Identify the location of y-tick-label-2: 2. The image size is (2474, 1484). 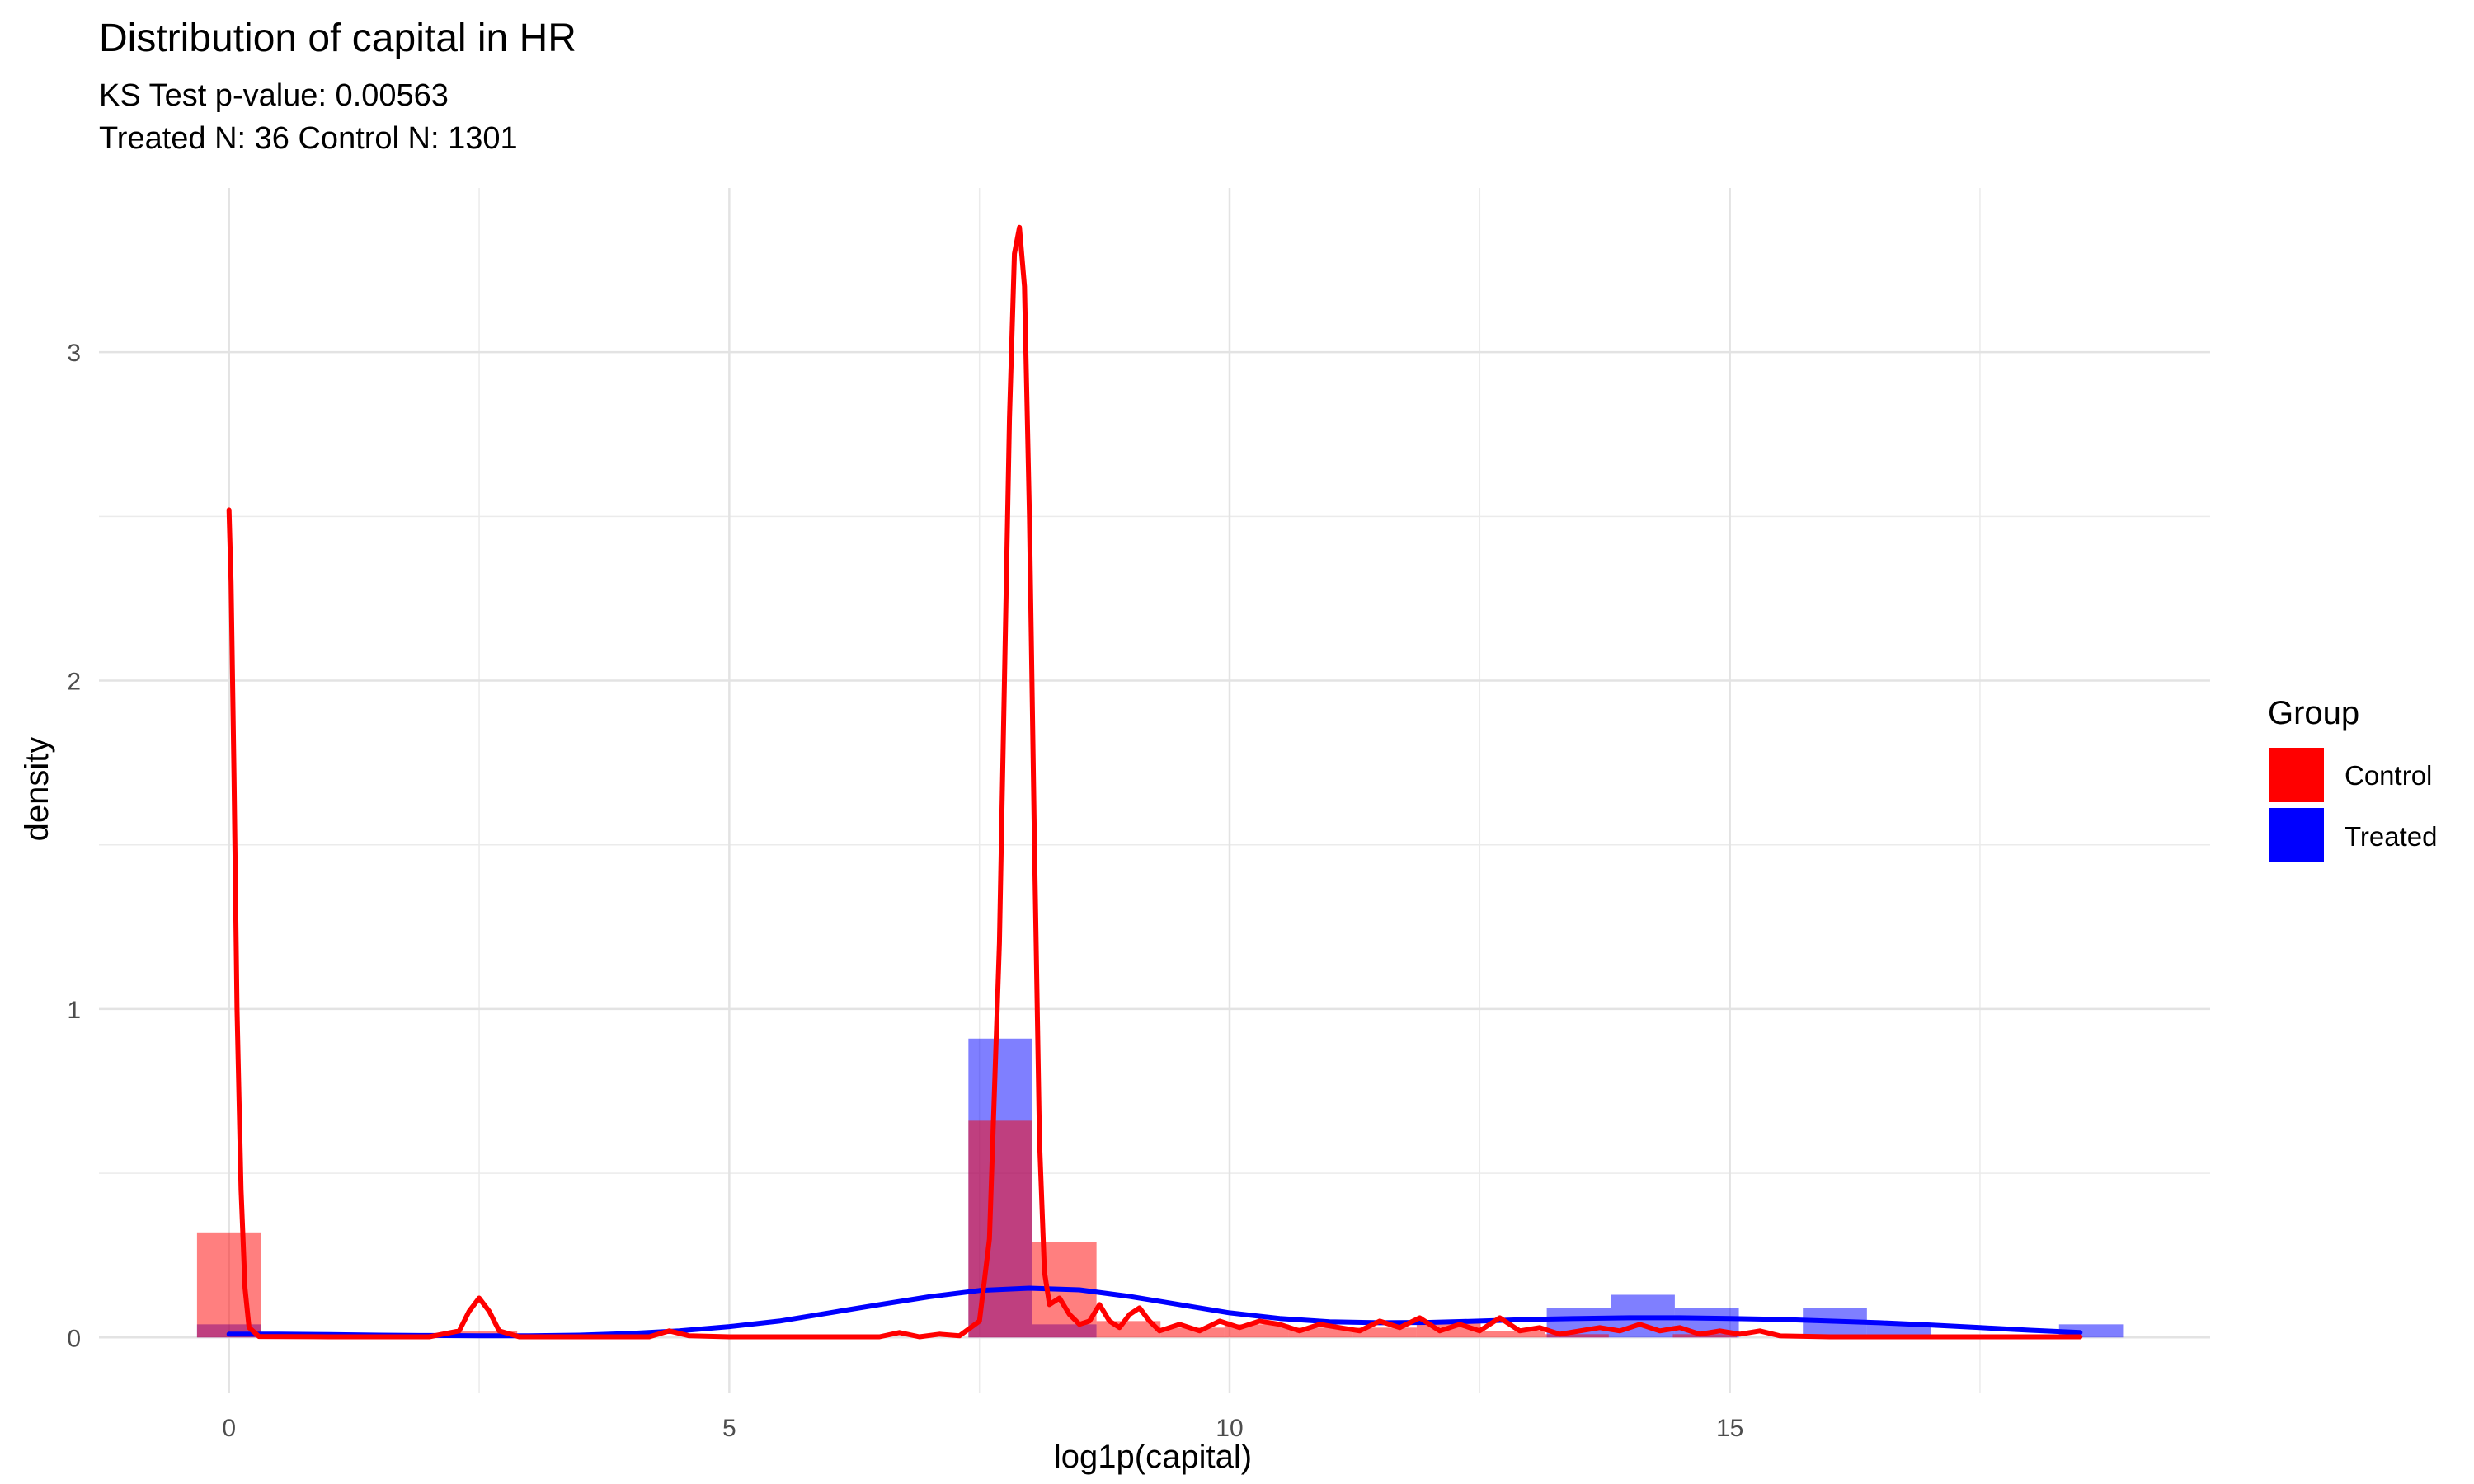
(74, 682).